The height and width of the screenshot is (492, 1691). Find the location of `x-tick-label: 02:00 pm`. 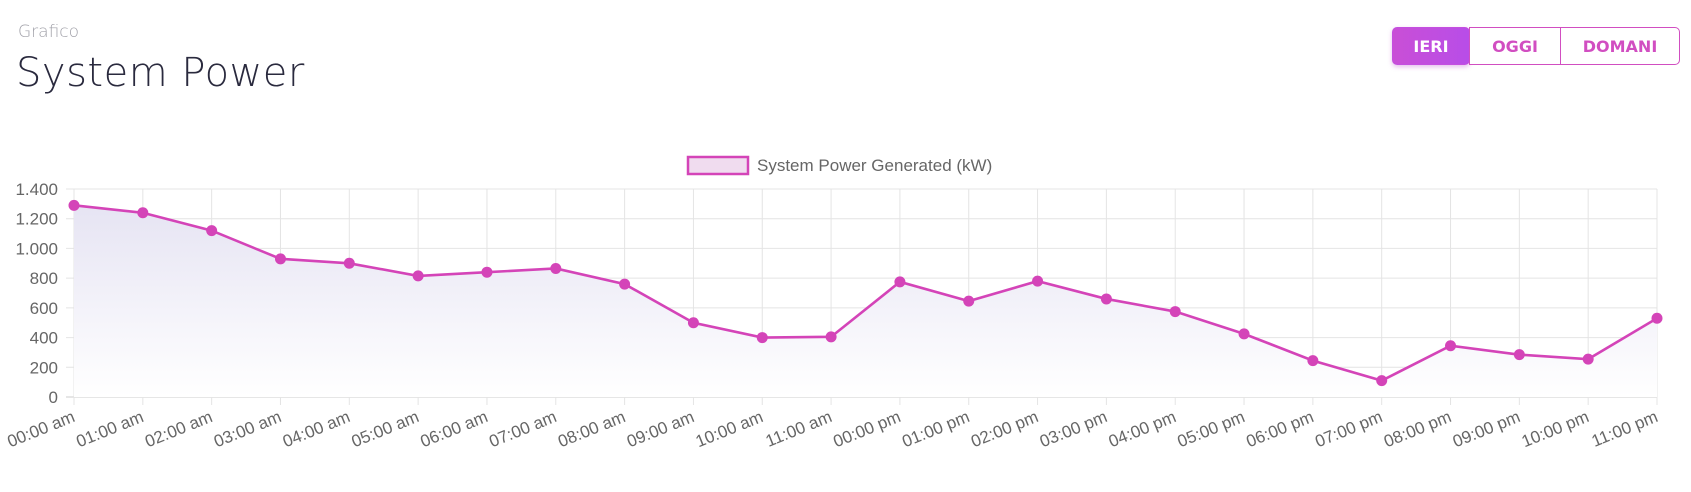

x-tick-label: 02:00 pm is located at coordinates (1004, 429).